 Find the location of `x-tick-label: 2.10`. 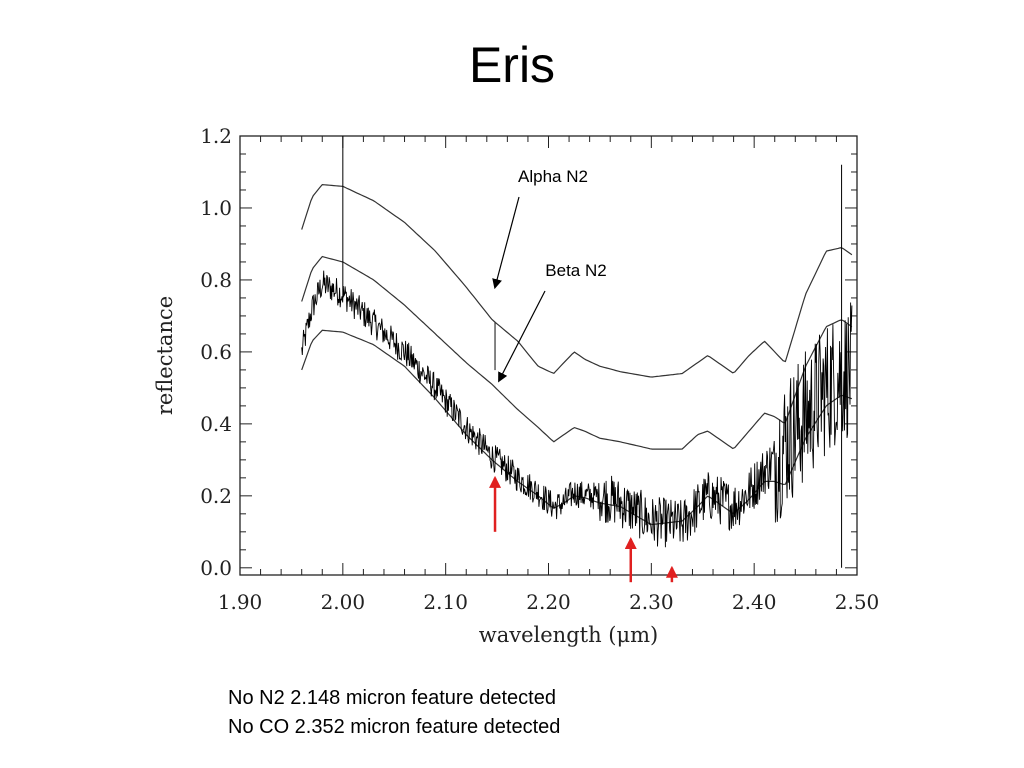

x-tick-label: 2.10 is located at coordinates (445, 602).